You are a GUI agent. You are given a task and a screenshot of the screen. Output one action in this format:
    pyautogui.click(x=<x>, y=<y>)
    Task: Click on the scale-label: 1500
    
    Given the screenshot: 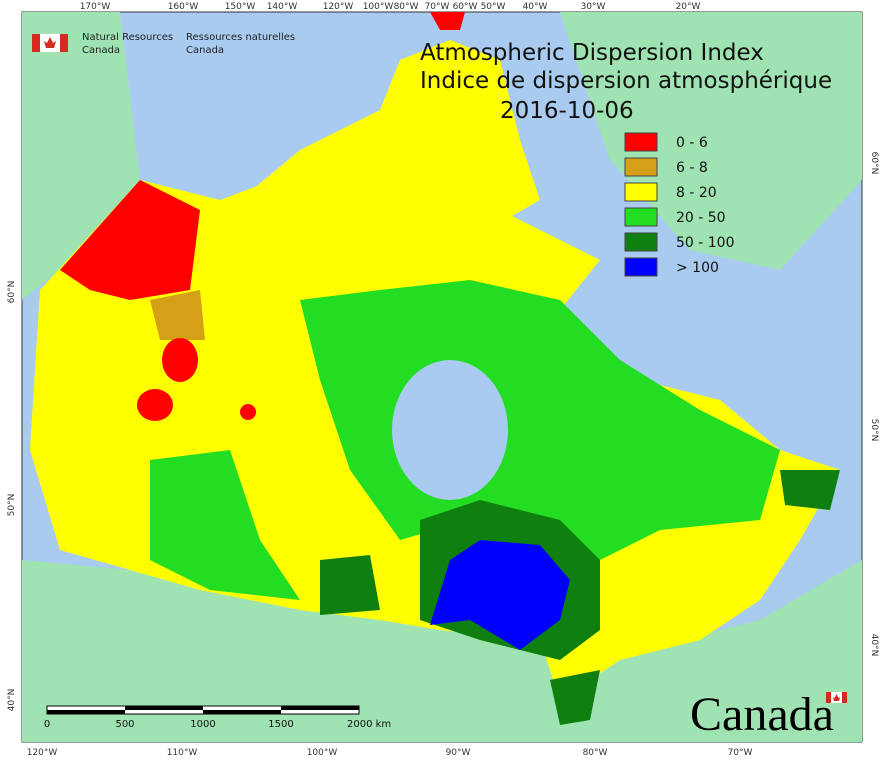 What is the action you would take?
    pyautogui.click(x=280, y=724)
    